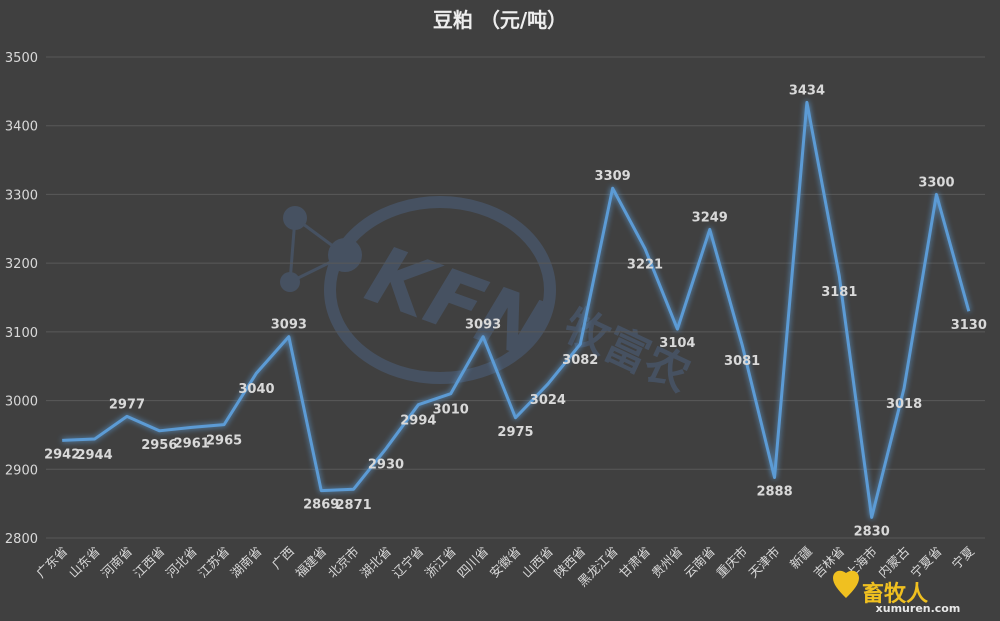 The width and height of the screenshot is (1000, 621). What do you see at coordinates (645, 265) in the screenshot?
I see `data-label: 3221` at bounding box center [645, 265].